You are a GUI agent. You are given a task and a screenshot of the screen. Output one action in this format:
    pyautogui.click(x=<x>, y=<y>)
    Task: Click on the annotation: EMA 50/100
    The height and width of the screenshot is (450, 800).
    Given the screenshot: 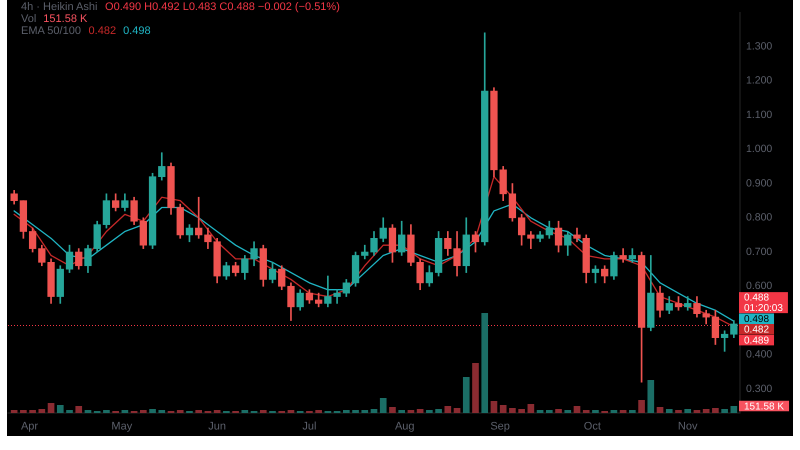 What is the action you would take?
    pyautogui.click(x=51, y=31)
    